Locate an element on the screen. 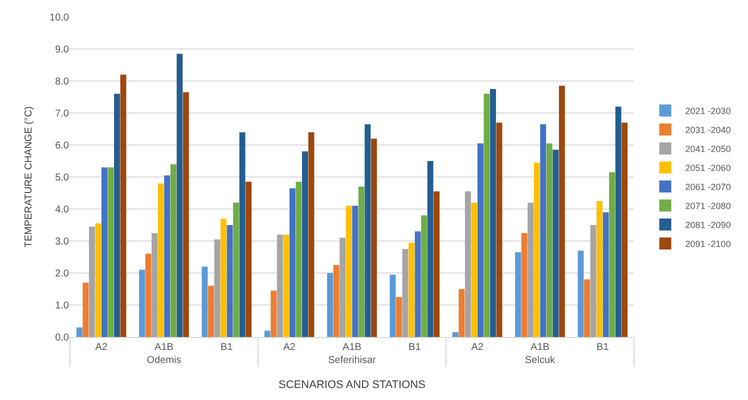 This screenshot has height=400, width=748. legend-label: 2071 -2080 is located at coordinates (708, 206).